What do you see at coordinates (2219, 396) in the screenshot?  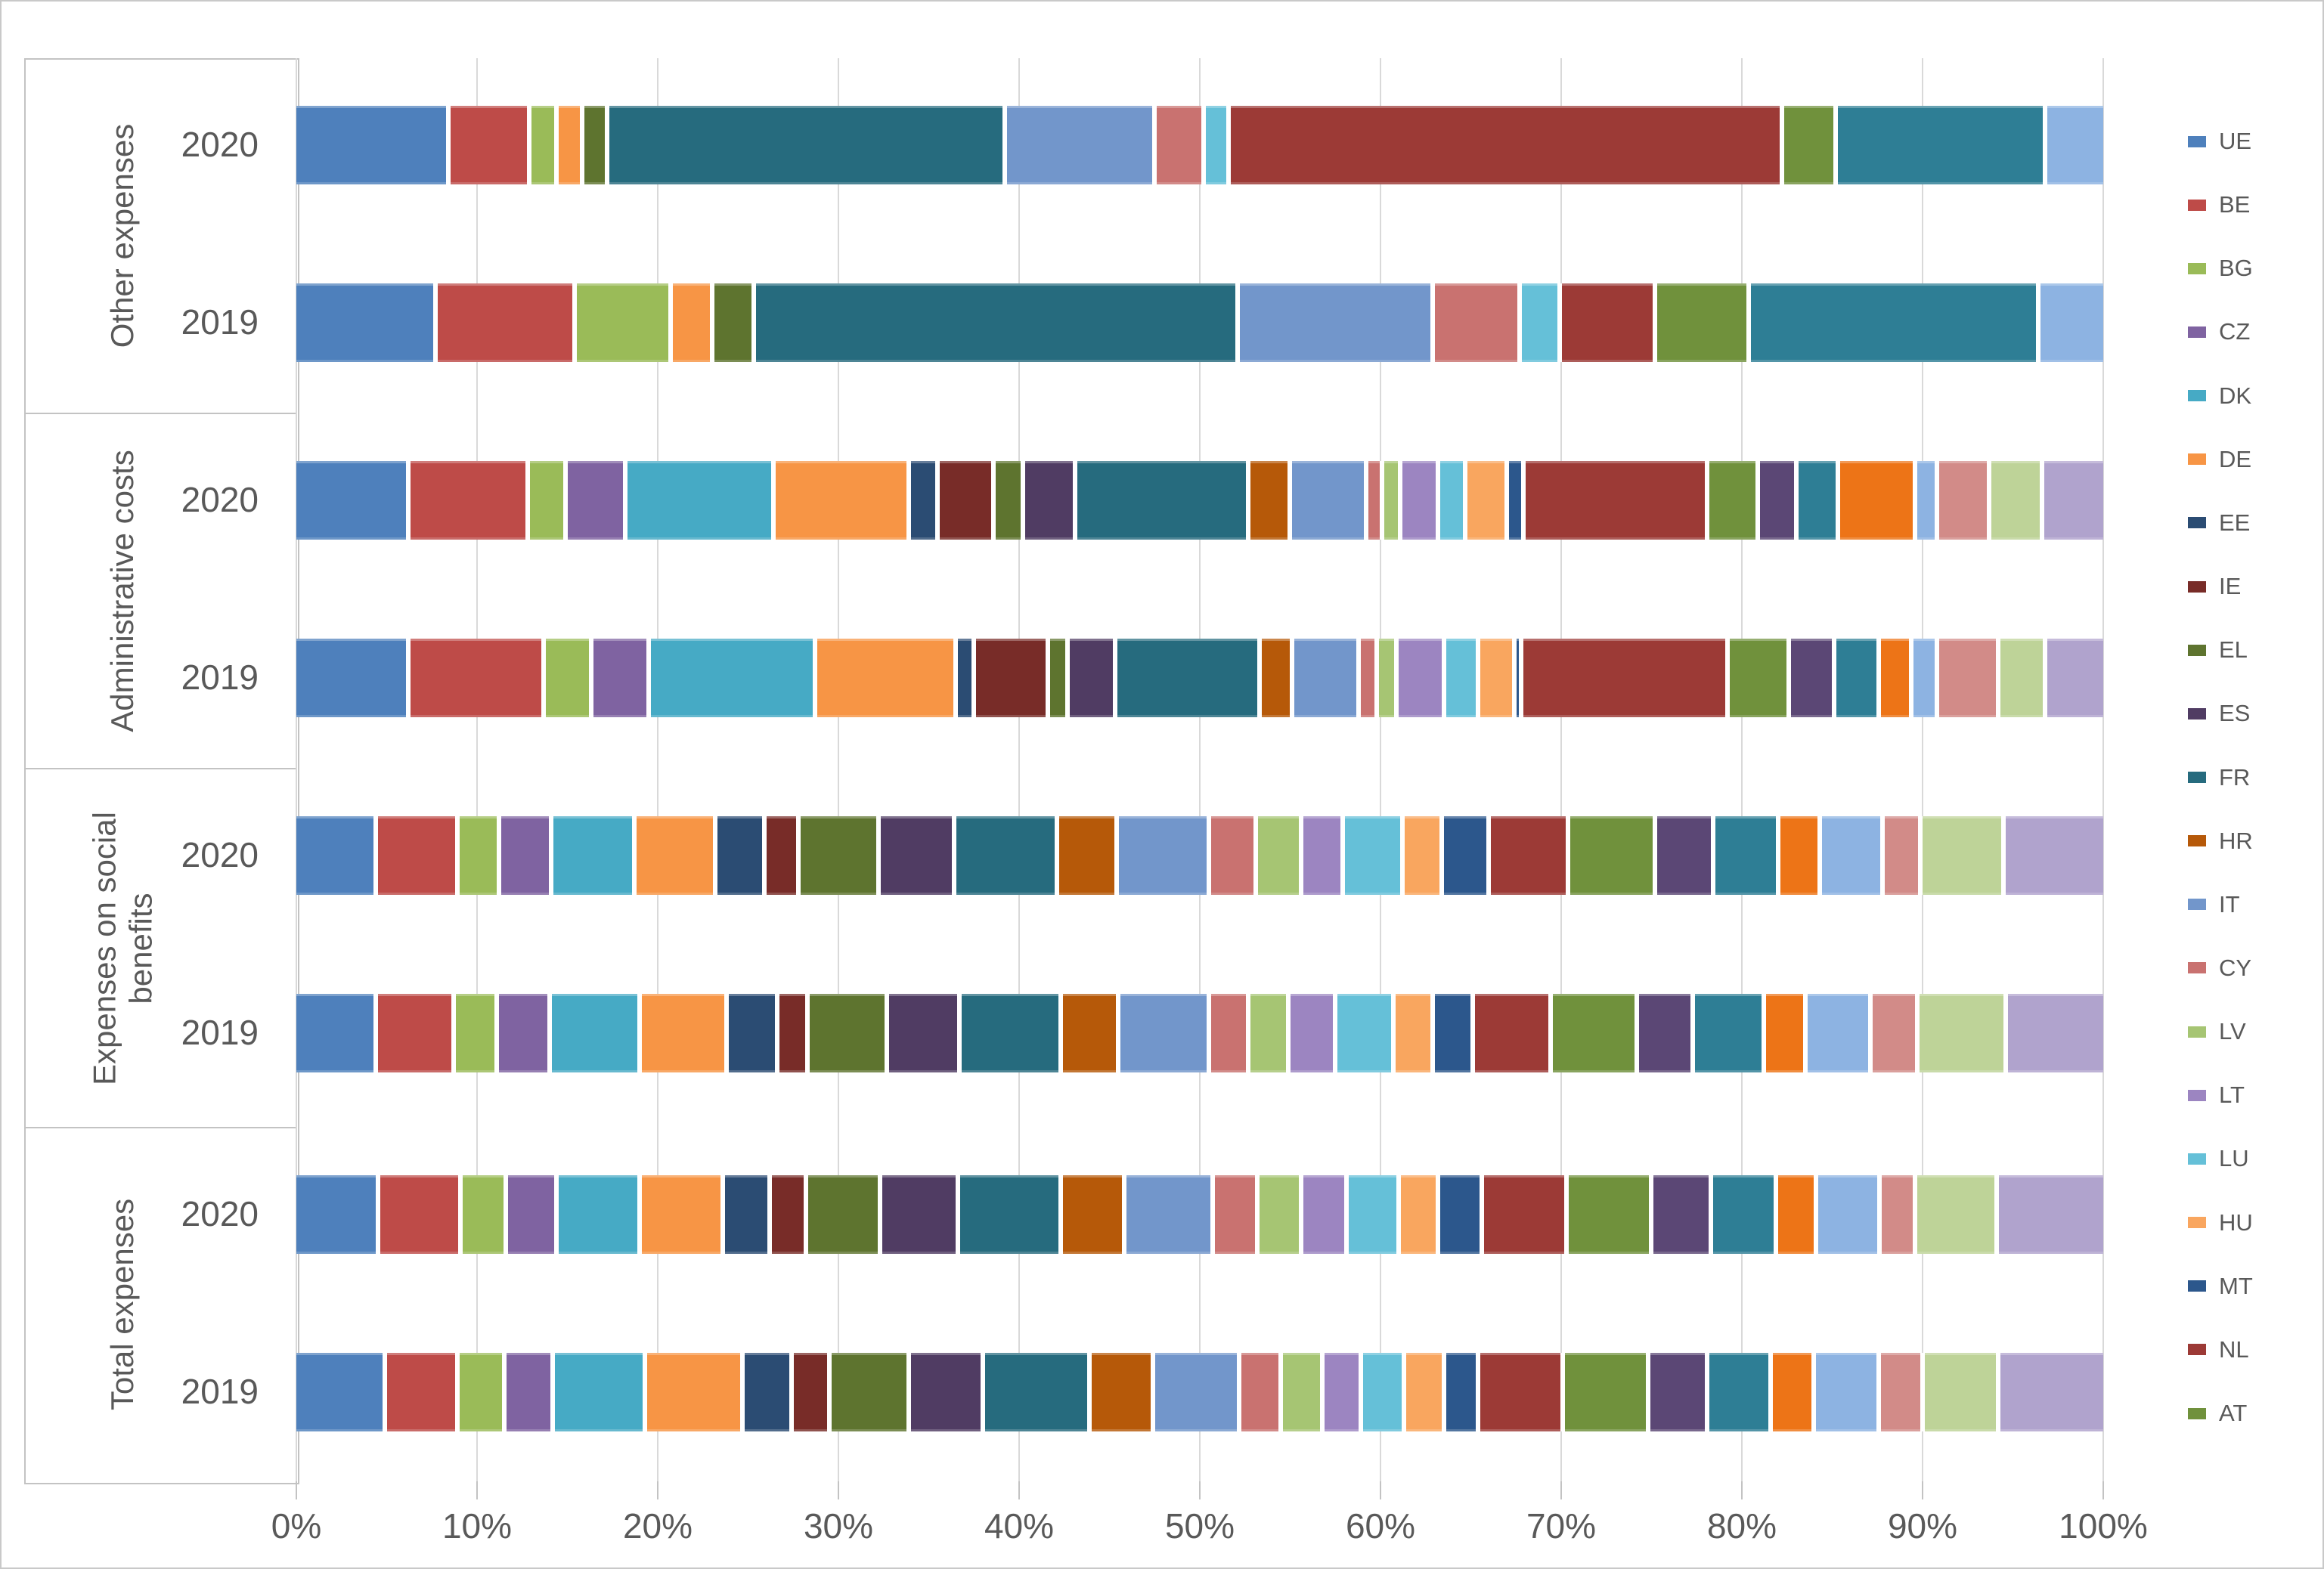 I see `legend-item-dk: DK` at bounding box center [2219, 396].